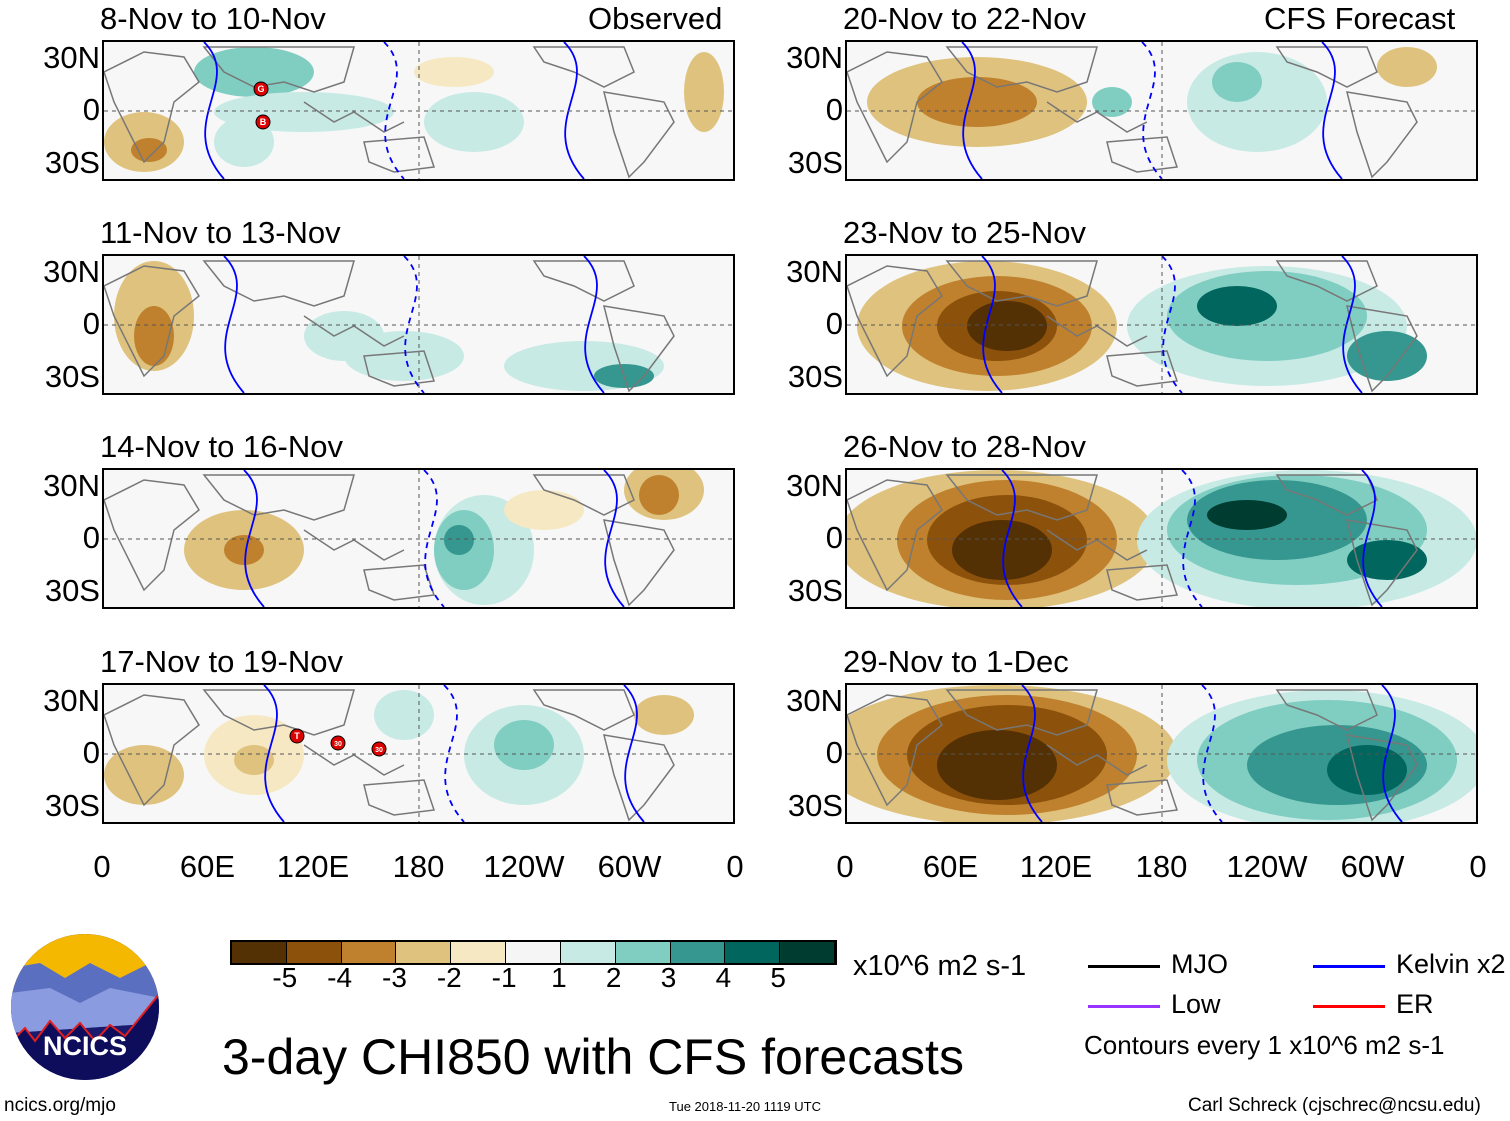 This screenshot has height=1121, width=1510. I want to click on ncics-logo: NCICS, so click(85, 1007).